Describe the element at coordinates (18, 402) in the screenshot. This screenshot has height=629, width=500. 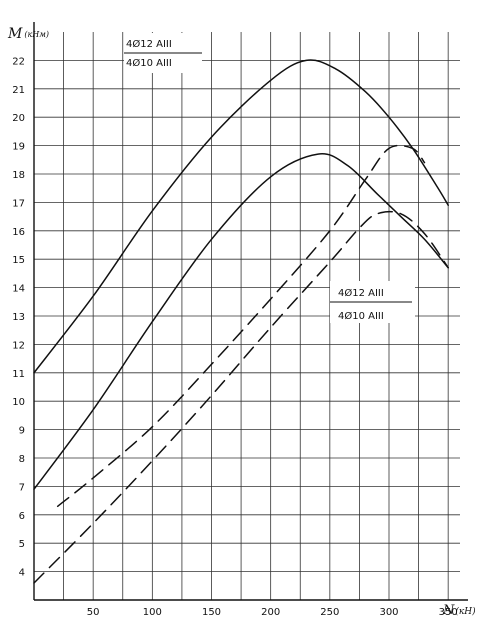
I see `y-tick-label: 10` at that location.